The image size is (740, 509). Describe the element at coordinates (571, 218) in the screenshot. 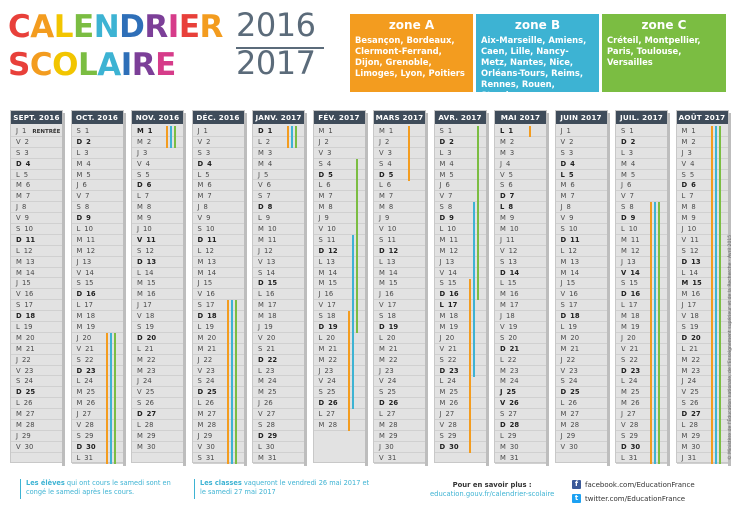

I see `day-number: 9` at that location.